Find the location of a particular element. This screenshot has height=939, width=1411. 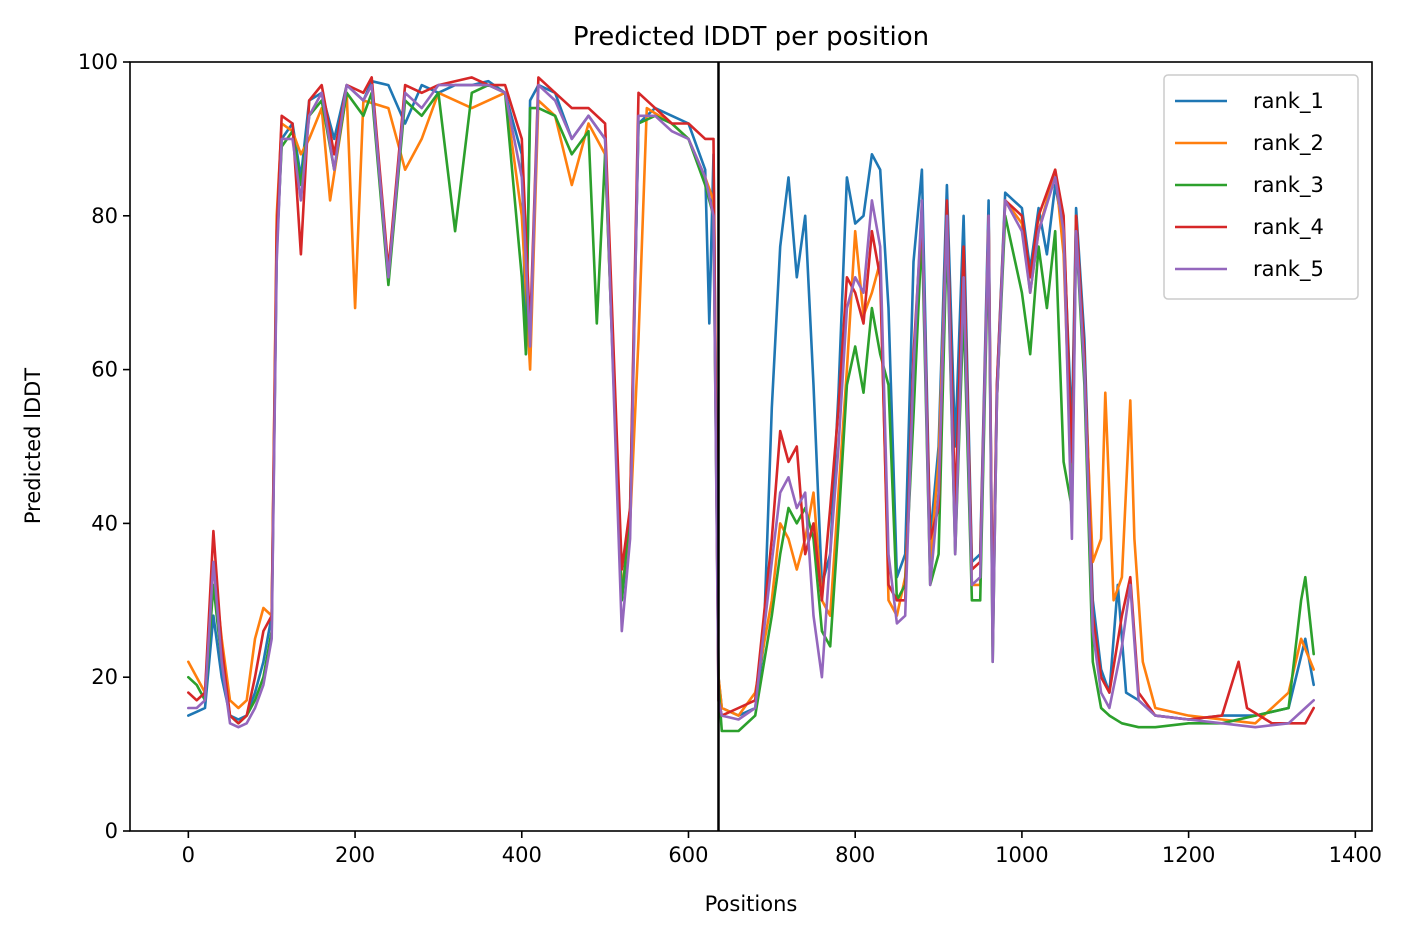

x-tick-label: 1200 is located at coordinates (1188, 855).